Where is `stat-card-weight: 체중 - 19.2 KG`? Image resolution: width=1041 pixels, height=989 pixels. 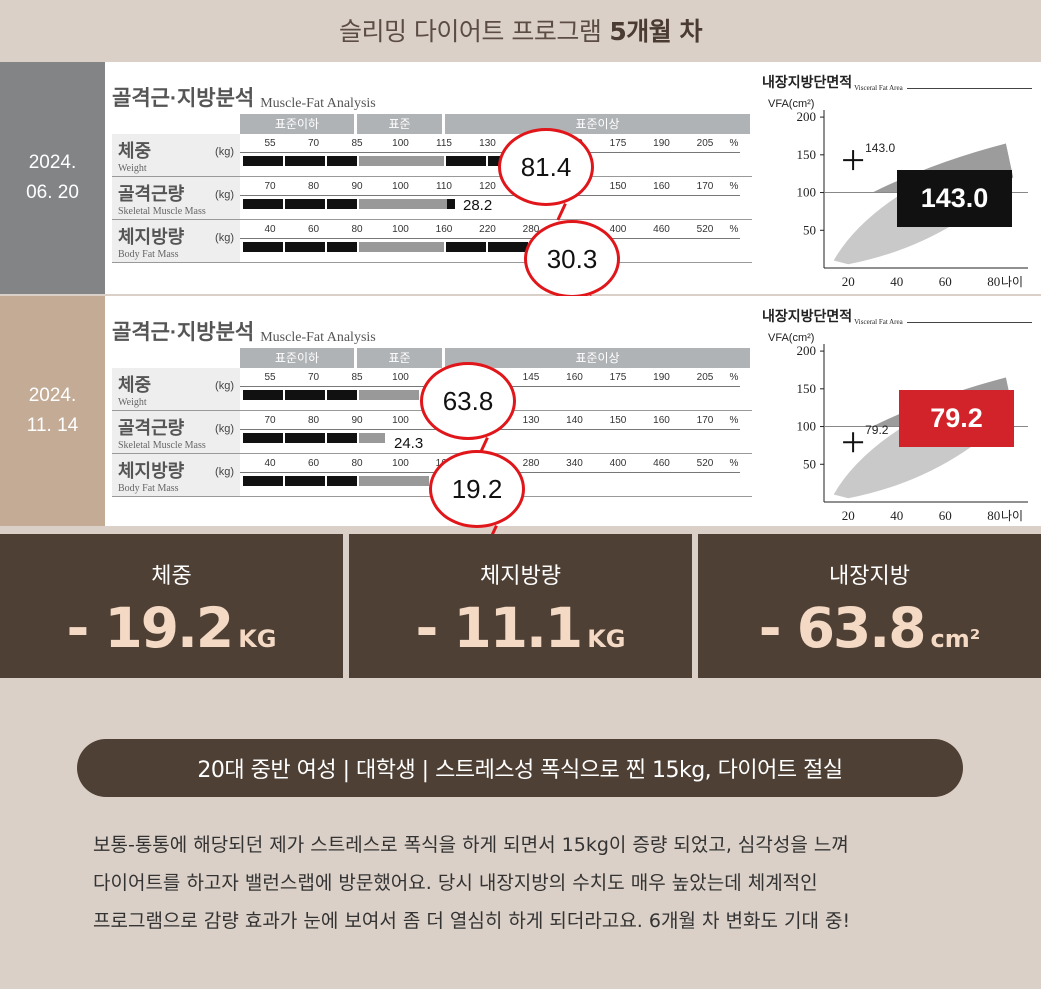 stat-card-weight: 체중 - 19.2 KG is located at coordinates (171, 606).